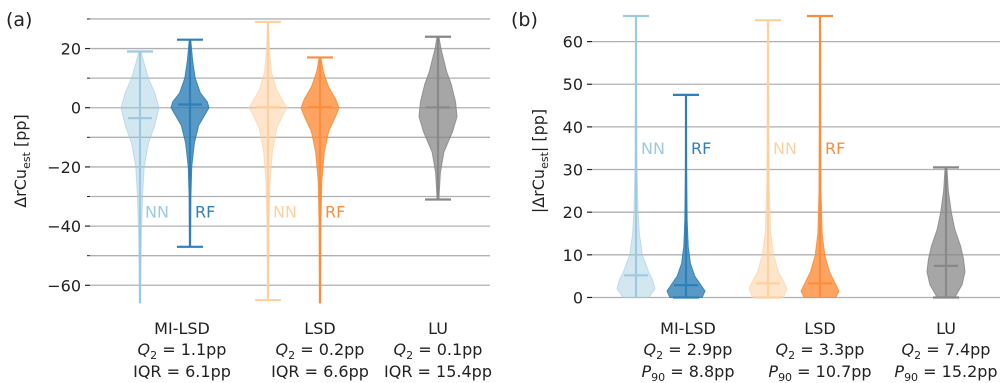 The height and width of the screenshot is (383, 1005). What do you see at coordinates (688, 372) in the screenshot?
I see `group-stat-2: P90 = 8.8pp` at bounding box center [688, 372].